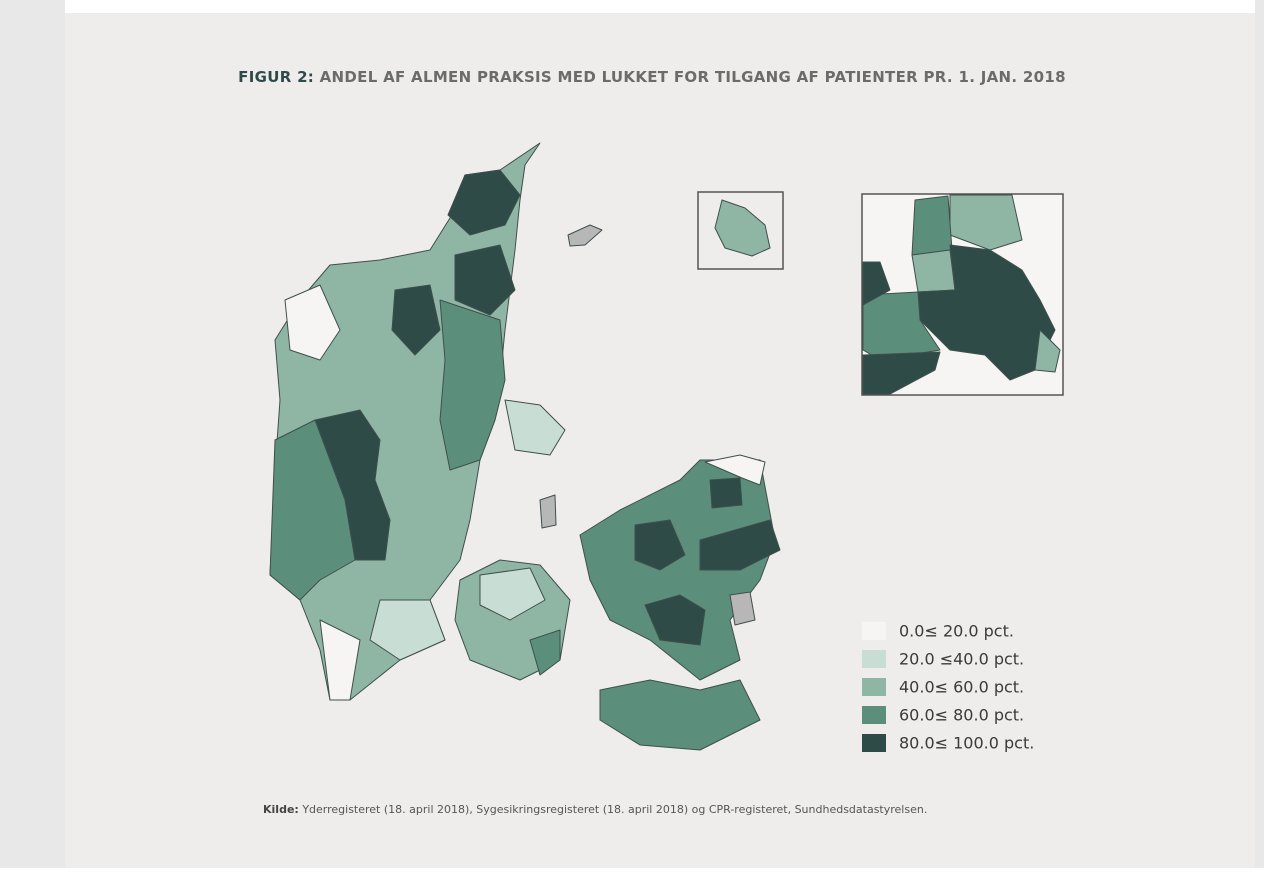 This screenshot has width=1264, height=873. Describe the element at coordinates (961, 687) in the screenshot. I see `legend-label: 40.0≤ 60.0 pct.` at that location.